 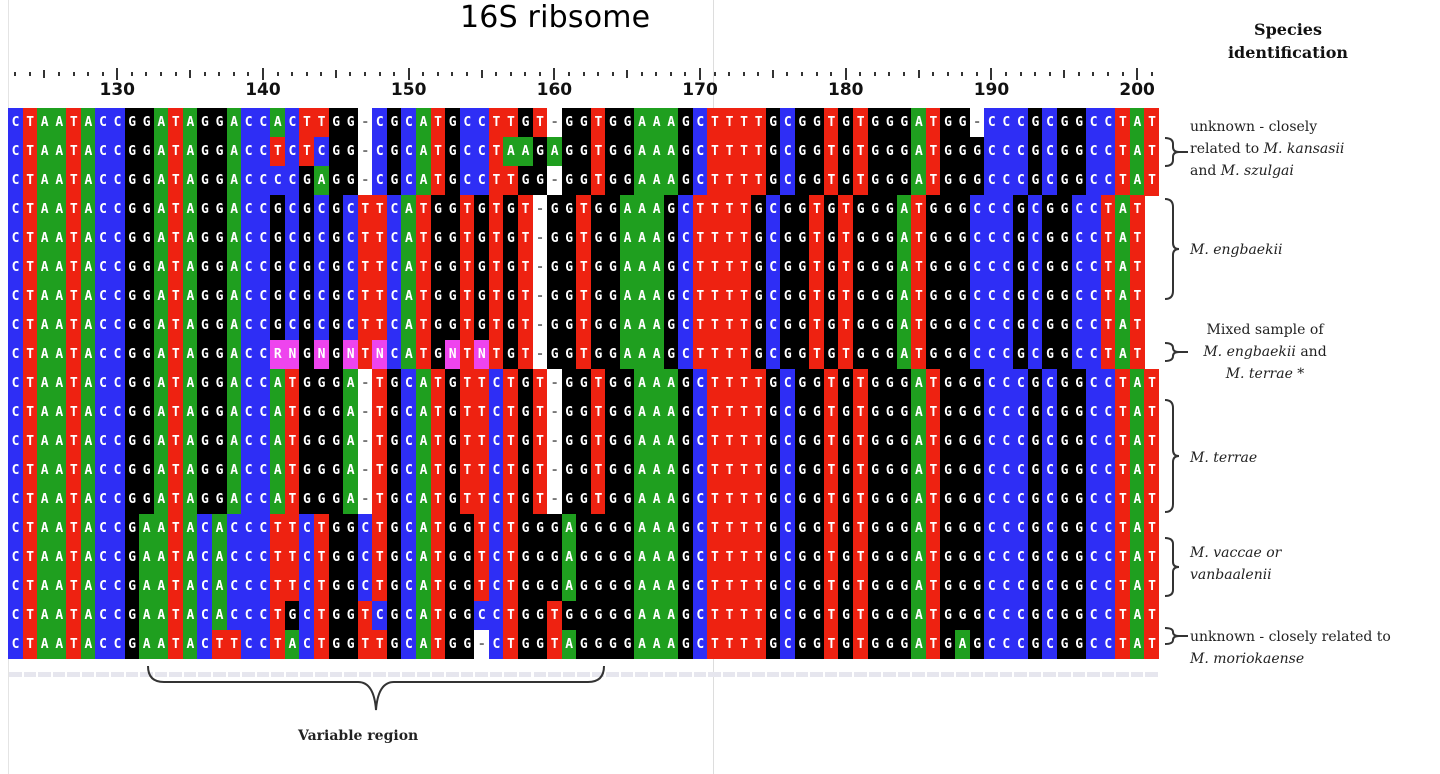 I want to click on axis-tick-label: 200, so click(x=1137, y=90).